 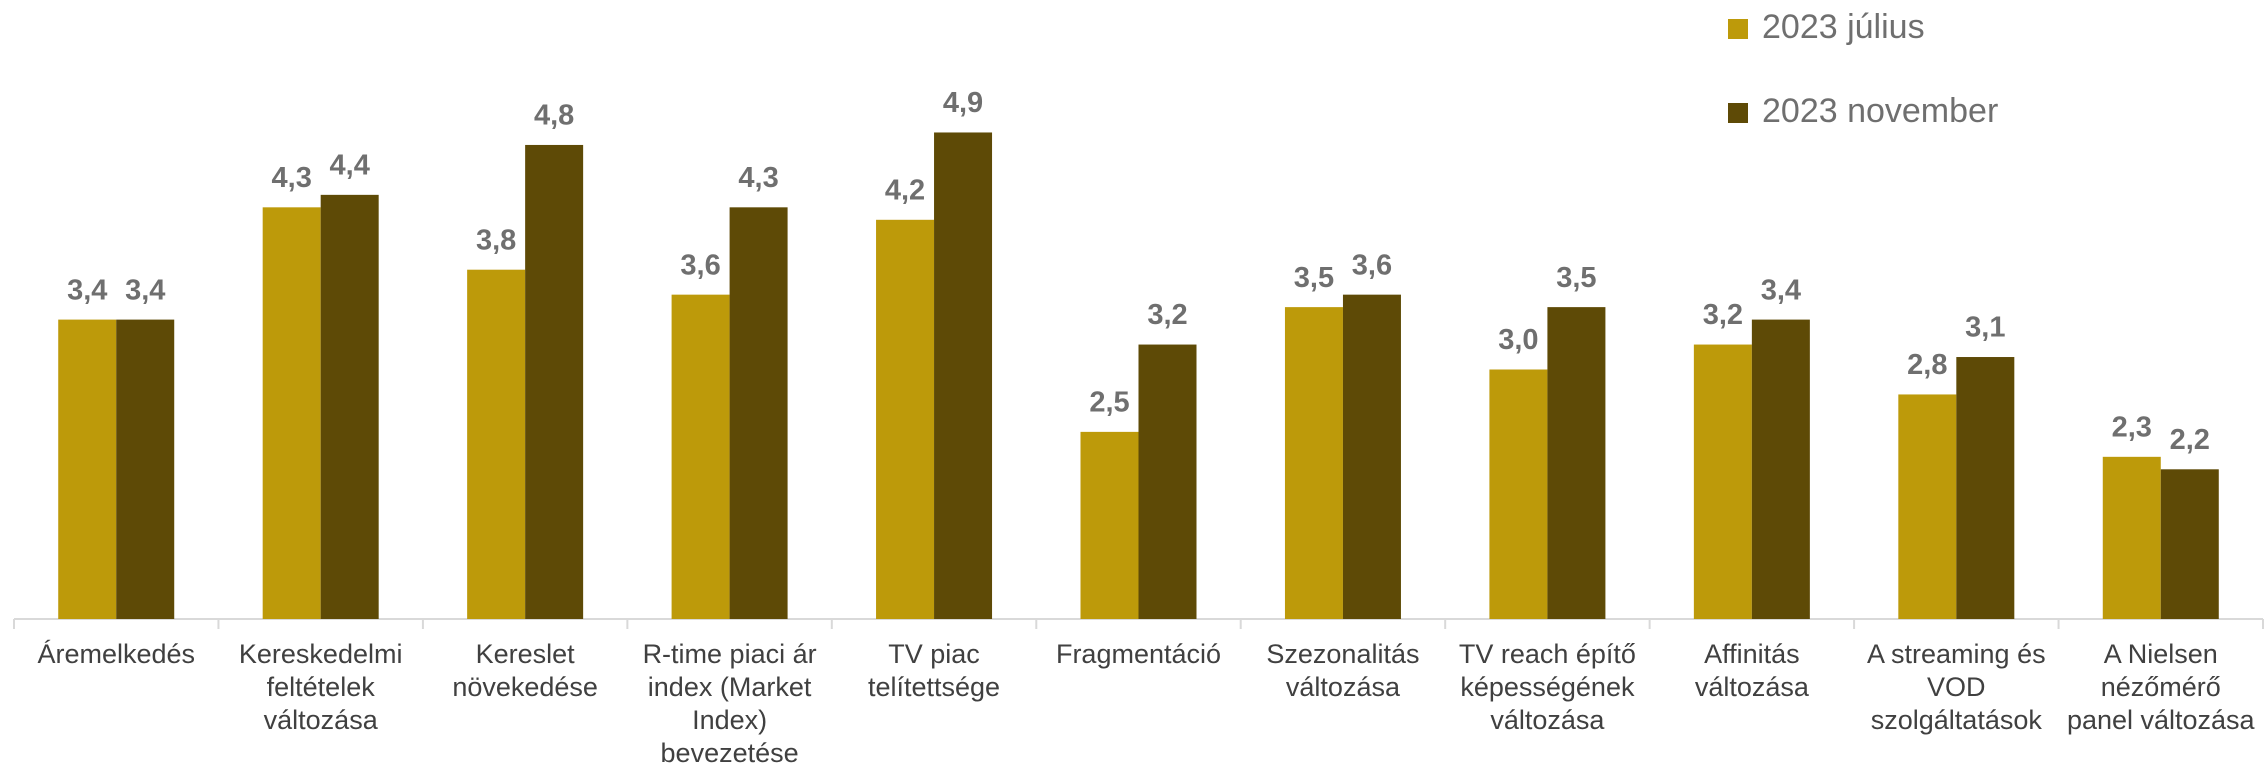 I want to click on data-label: 2,8, so click(x=1927, y=365).